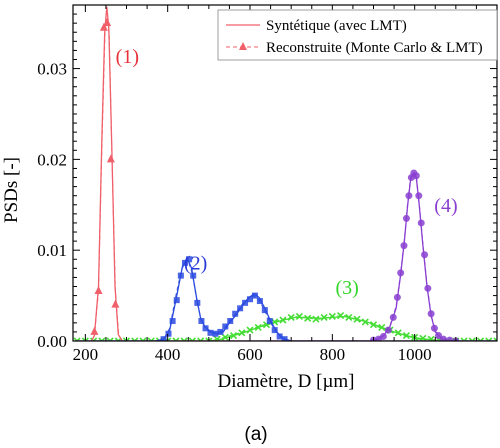  I want to click on y-tick-label: 0.00, so click(52, 341).